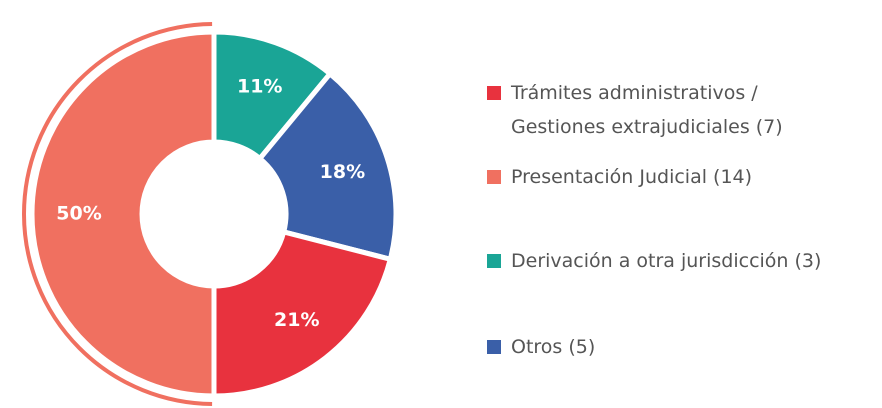 This screenshot has width=882, height=408. What do you see at coordinates (666, 261) in the screenshot?
I see `legend-label: Derivación a otra jurisdicción (3)` at bounding box center [666, 261].